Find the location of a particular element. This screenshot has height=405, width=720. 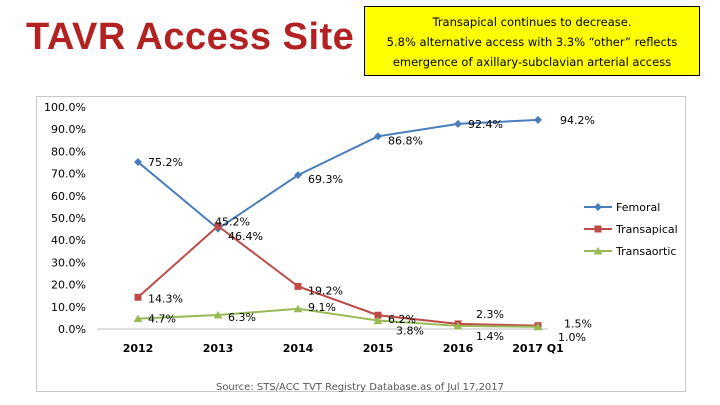

x-tick-label: 2015 is located at coordinates (378, 348).